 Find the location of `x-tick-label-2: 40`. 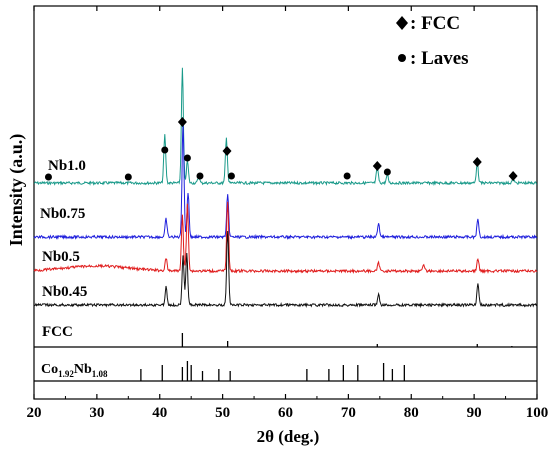

x-tick-label-2: 40 is located at coordinates (159, 413).